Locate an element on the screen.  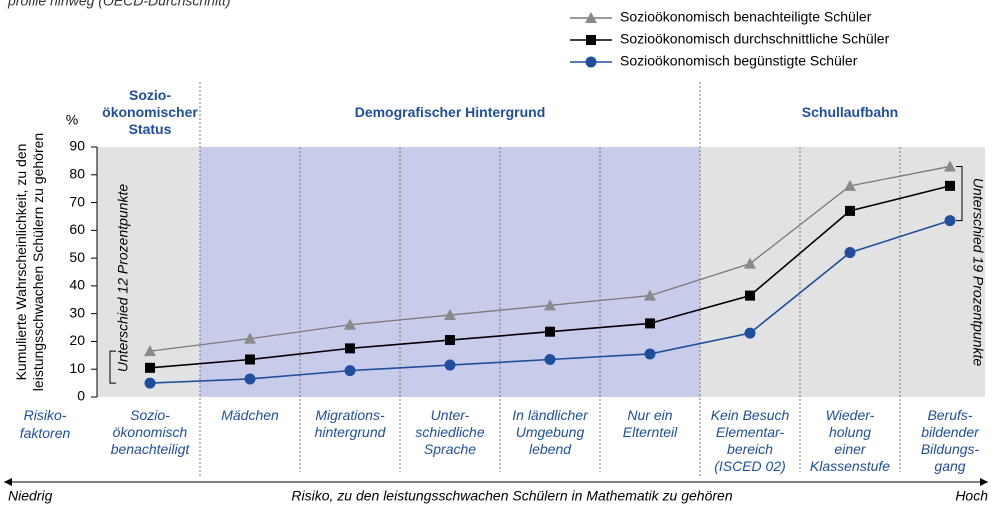
x-tick-line: Wieder- is located at coordinates (850, 415).